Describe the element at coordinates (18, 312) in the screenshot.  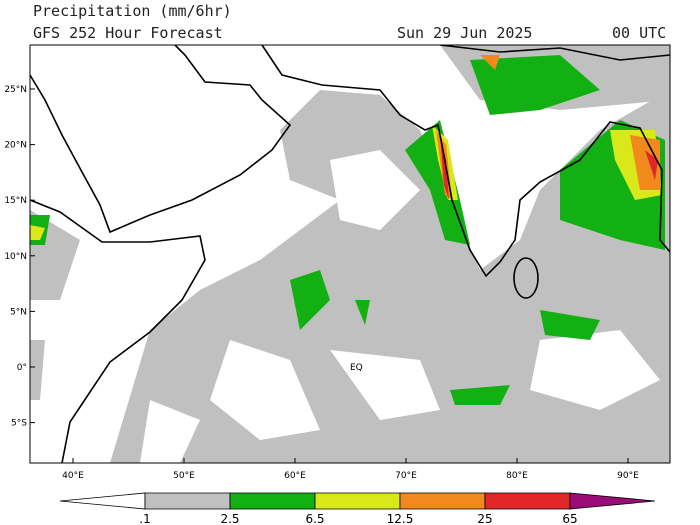
I see `lat-label: 5°N` at that location.